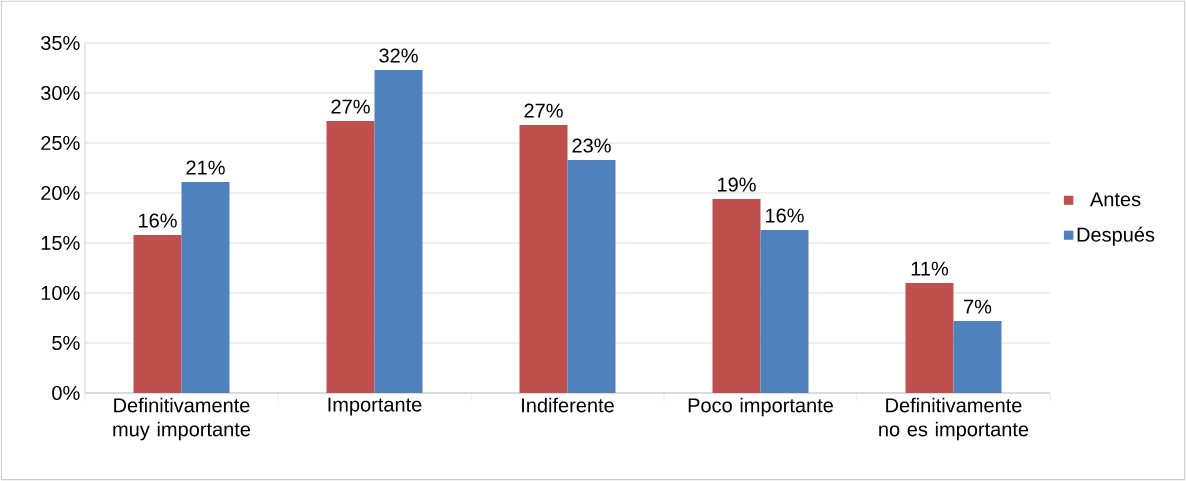 The height and width of the screenshot is (481, 1186). What do you see at coordinates (978, 306) in the screenshot?
I see `data-label: 7%` at bounding box center [978, 306].